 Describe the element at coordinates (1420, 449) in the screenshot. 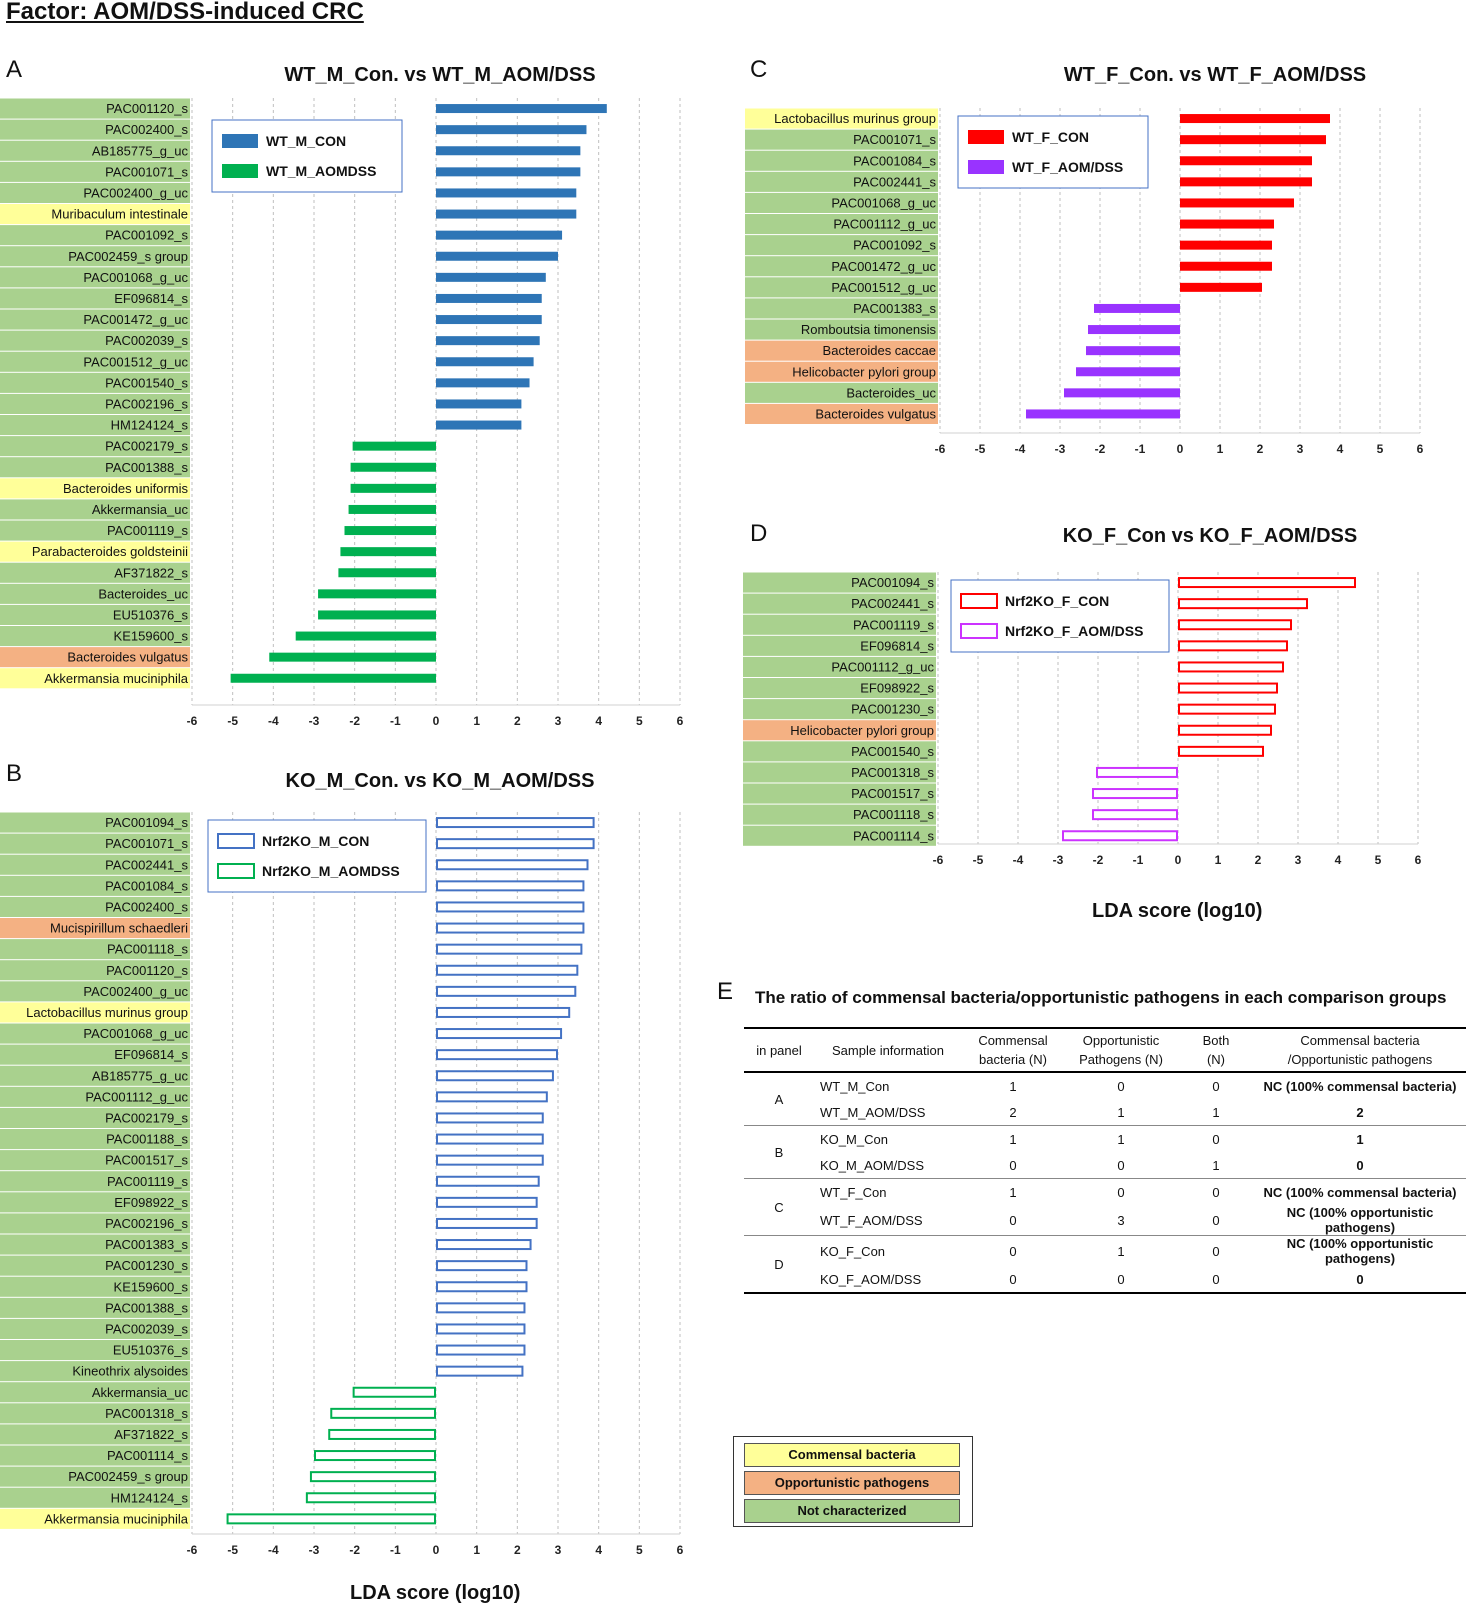

I see `x-tick-label: 6` at that location.